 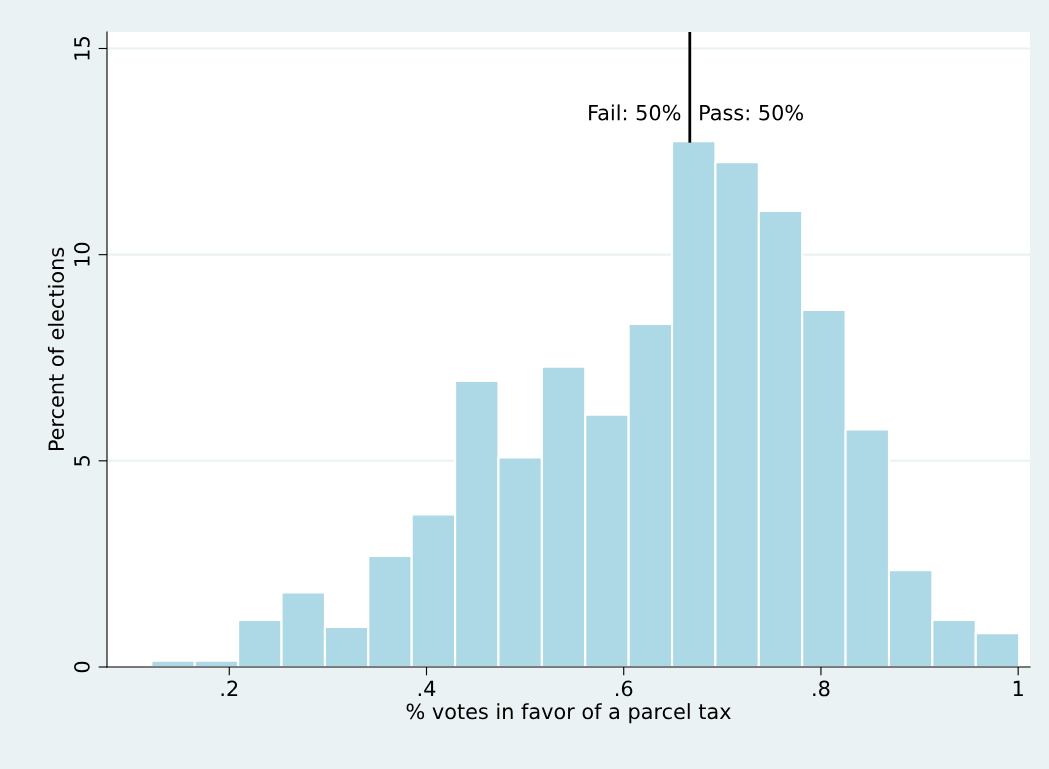 I want to click on x-tick-label: .2, so click(x=229, y=688).